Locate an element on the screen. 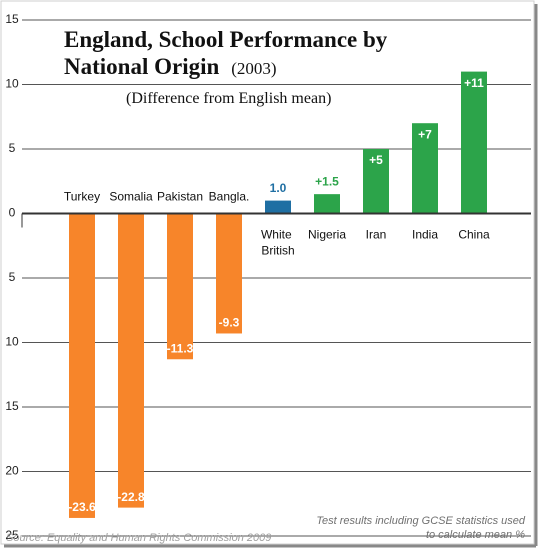 The width and height of the screenshot is (539, 549). x-tick-label: India is located at coordinates (425, 235).